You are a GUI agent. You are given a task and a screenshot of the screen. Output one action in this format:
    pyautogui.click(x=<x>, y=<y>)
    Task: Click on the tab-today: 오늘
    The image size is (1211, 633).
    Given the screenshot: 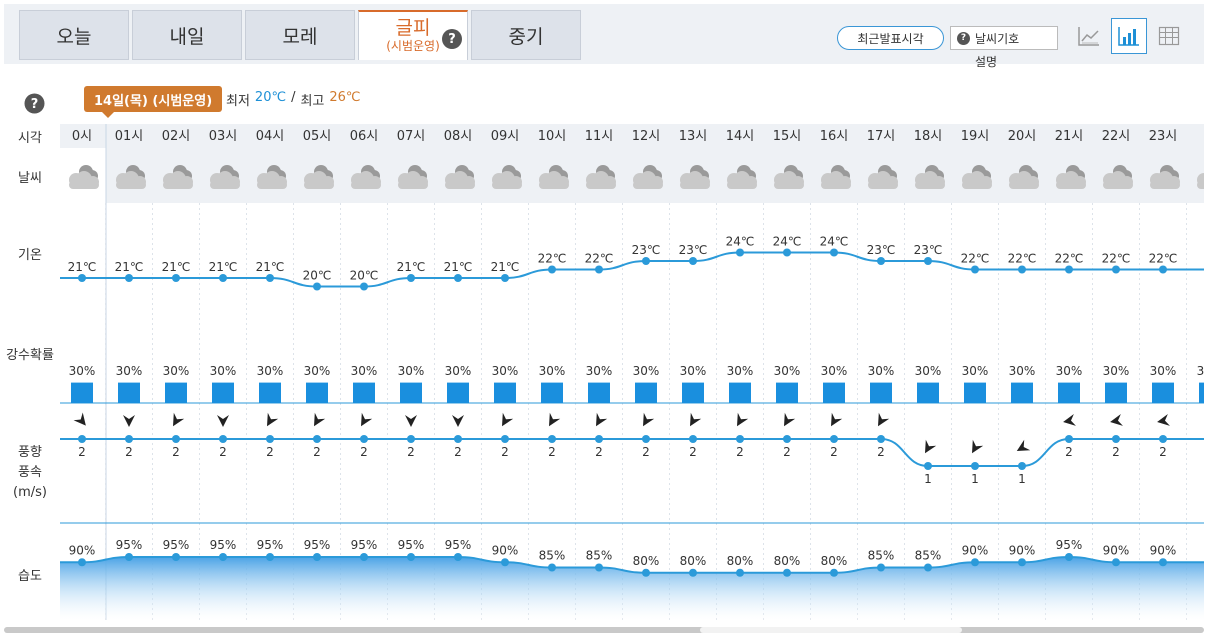 What is the action you would take?
    pyautogui.click(x=74, y=35)
    